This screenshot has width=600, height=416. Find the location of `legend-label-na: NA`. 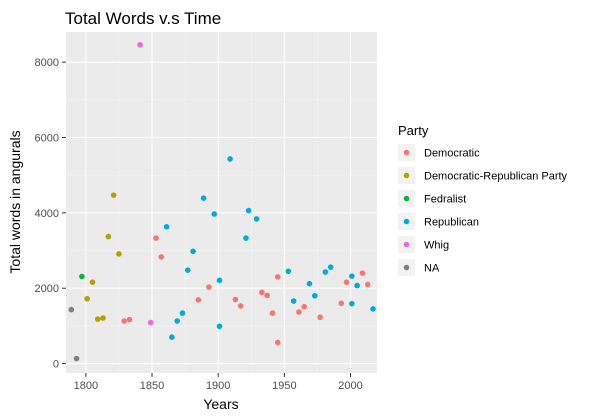

legend-label-na: NA is located at coordinates (432, 269).